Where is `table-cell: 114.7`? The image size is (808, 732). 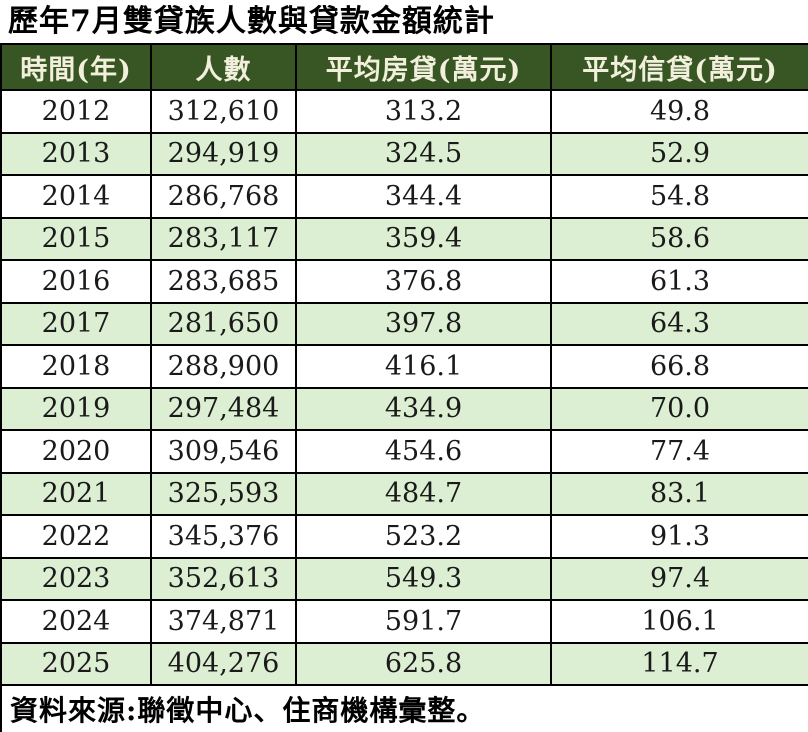 table-cell: 114.7 is located at coordinates (679, 663).